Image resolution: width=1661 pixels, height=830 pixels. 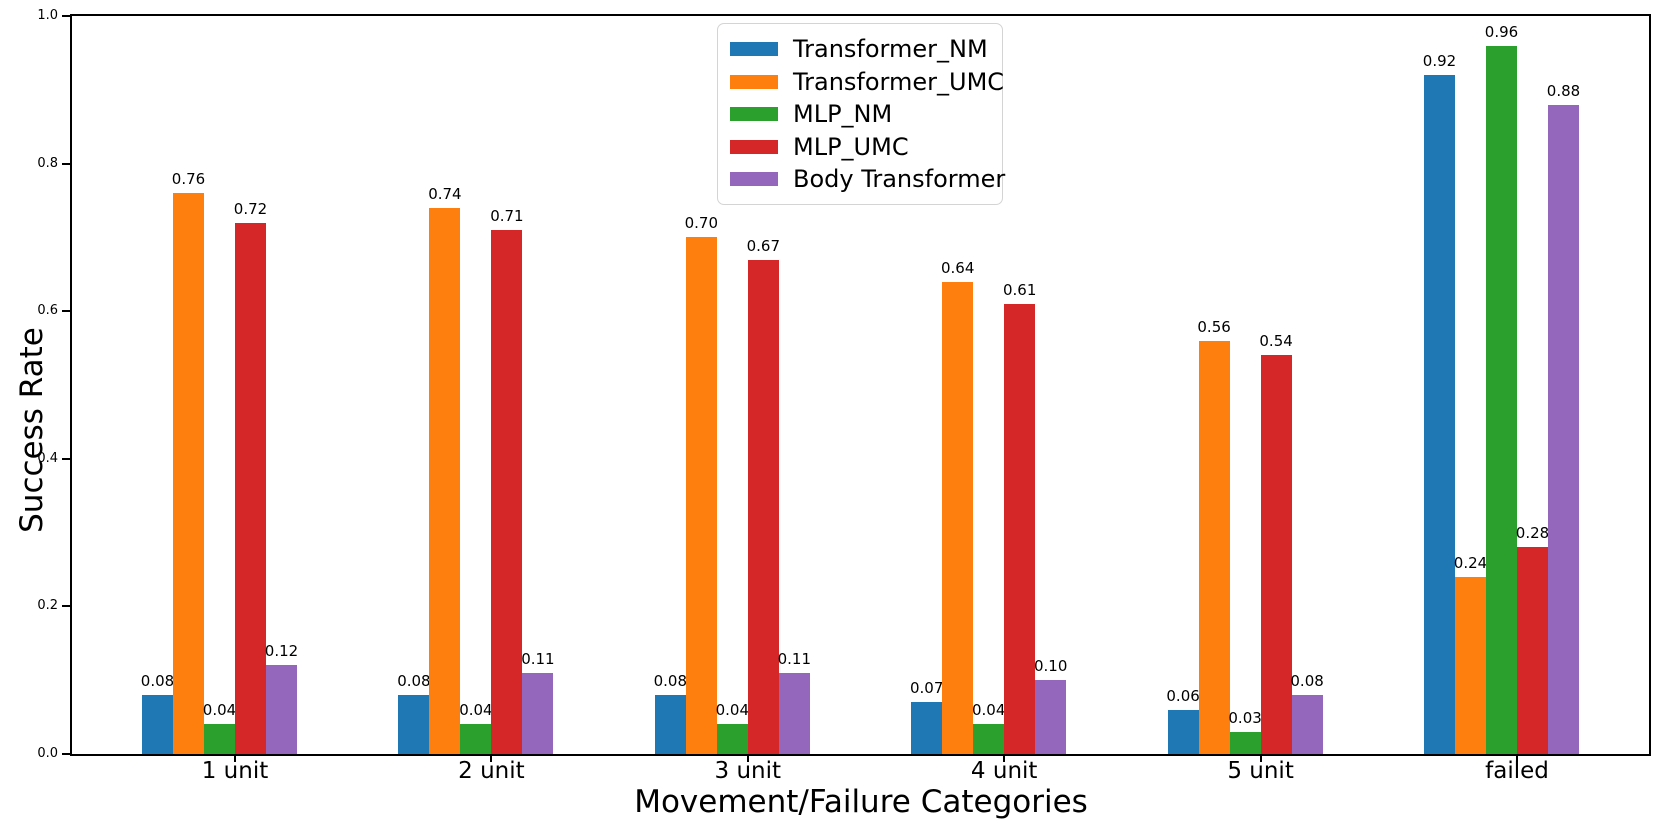 What do you see at coordinates (1563, 90) in the screenshot?
I see `bar-value-label: 0.88` at bounding box center [1563, 90].